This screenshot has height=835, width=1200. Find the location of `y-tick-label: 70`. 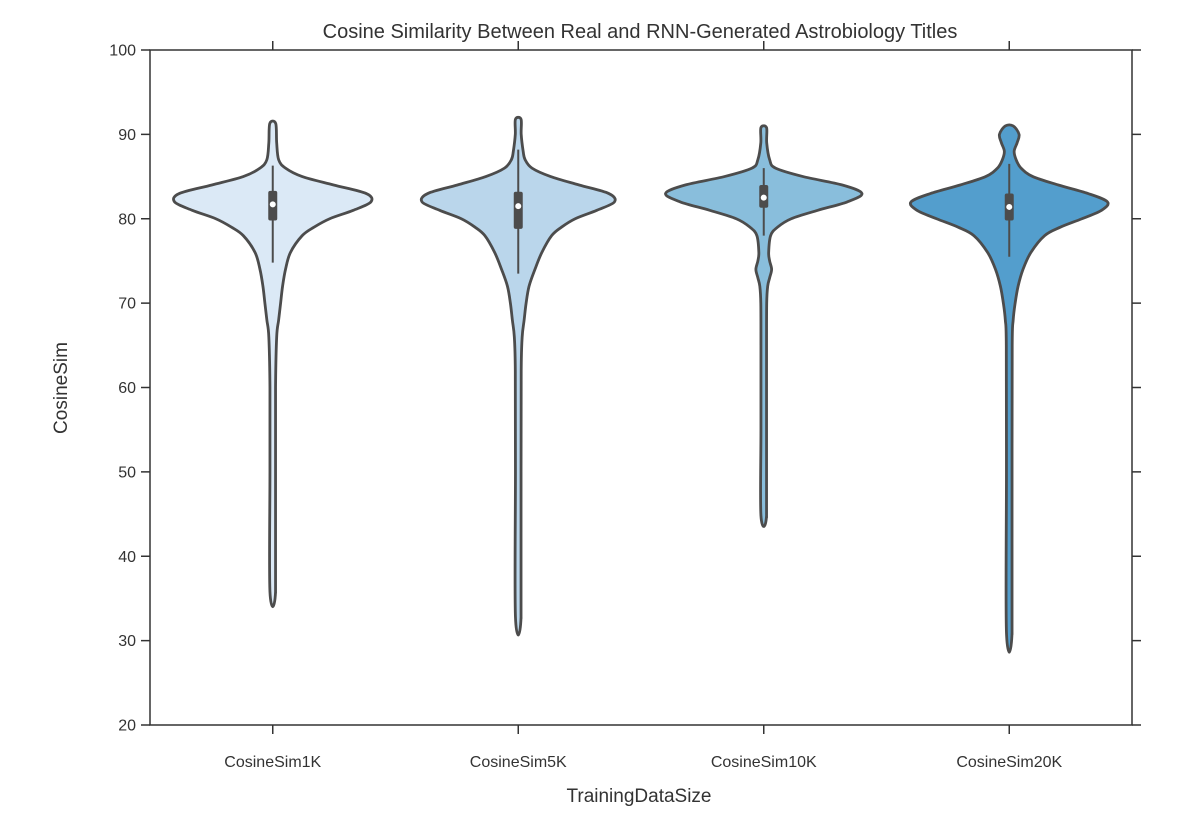

y-tick-label: 70 is located at coordinates (127, 304).